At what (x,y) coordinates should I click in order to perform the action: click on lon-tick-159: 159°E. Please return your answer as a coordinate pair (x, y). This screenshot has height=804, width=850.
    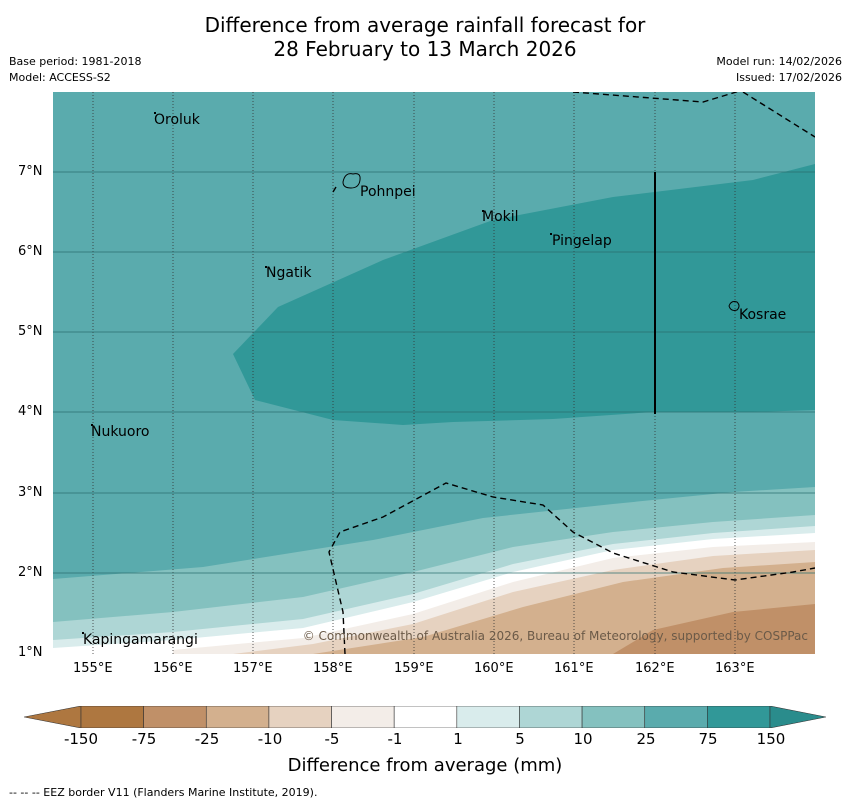
    Looking at the image, I should click on (414, 668).